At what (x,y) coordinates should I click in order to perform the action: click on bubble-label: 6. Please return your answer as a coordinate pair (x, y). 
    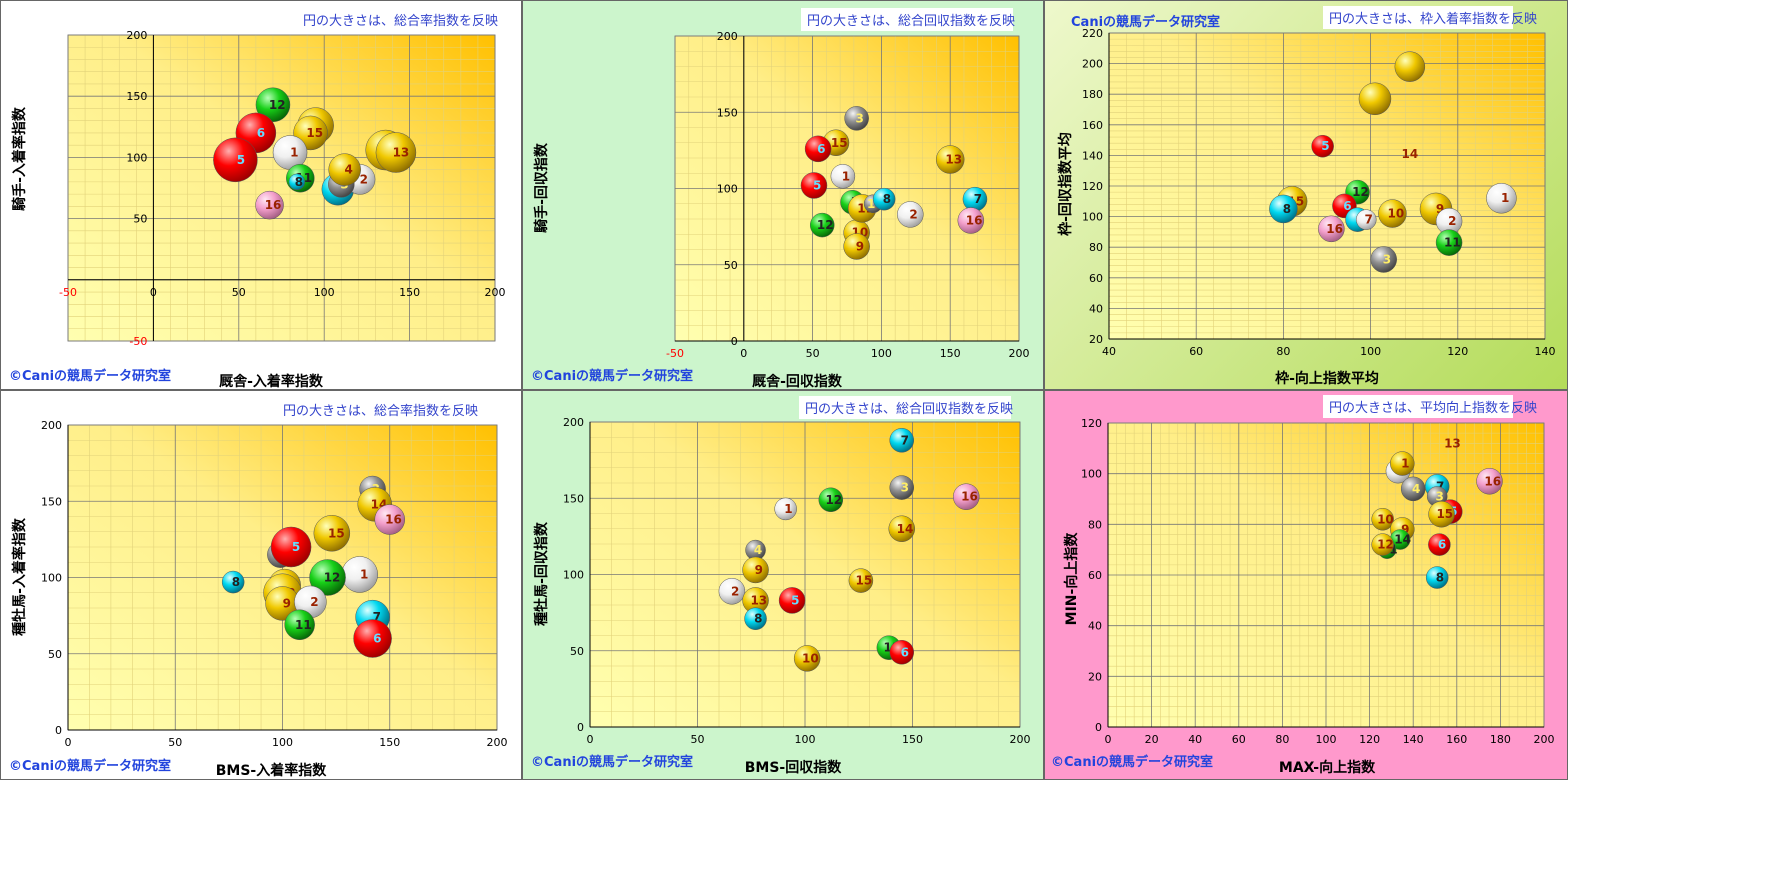
    Looking at the image, I should click on (905, 652).